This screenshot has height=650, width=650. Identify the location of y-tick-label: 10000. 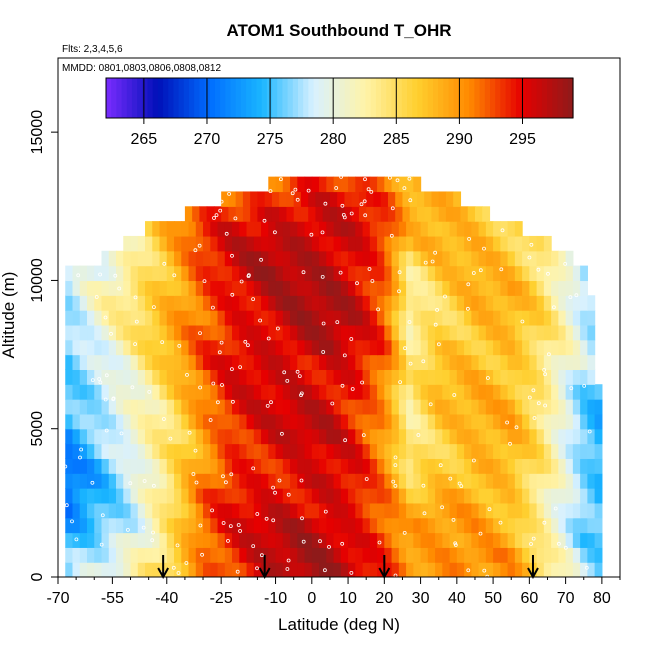
(37, 280).